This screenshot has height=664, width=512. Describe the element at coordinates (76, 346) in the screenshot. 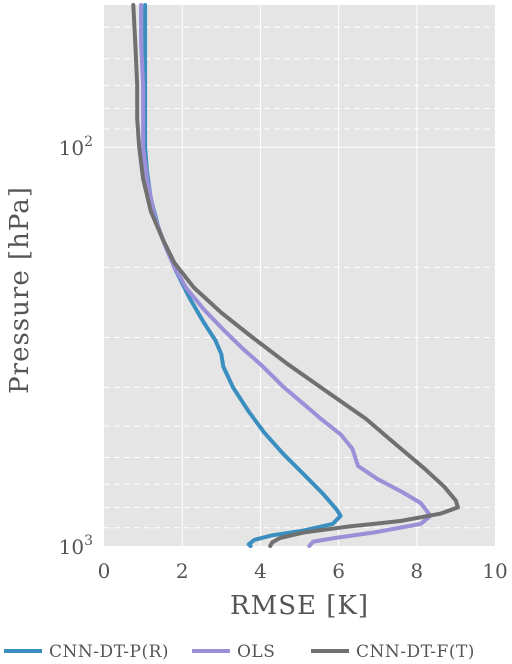

I see `y-ticks: 10² 10³` at that location.